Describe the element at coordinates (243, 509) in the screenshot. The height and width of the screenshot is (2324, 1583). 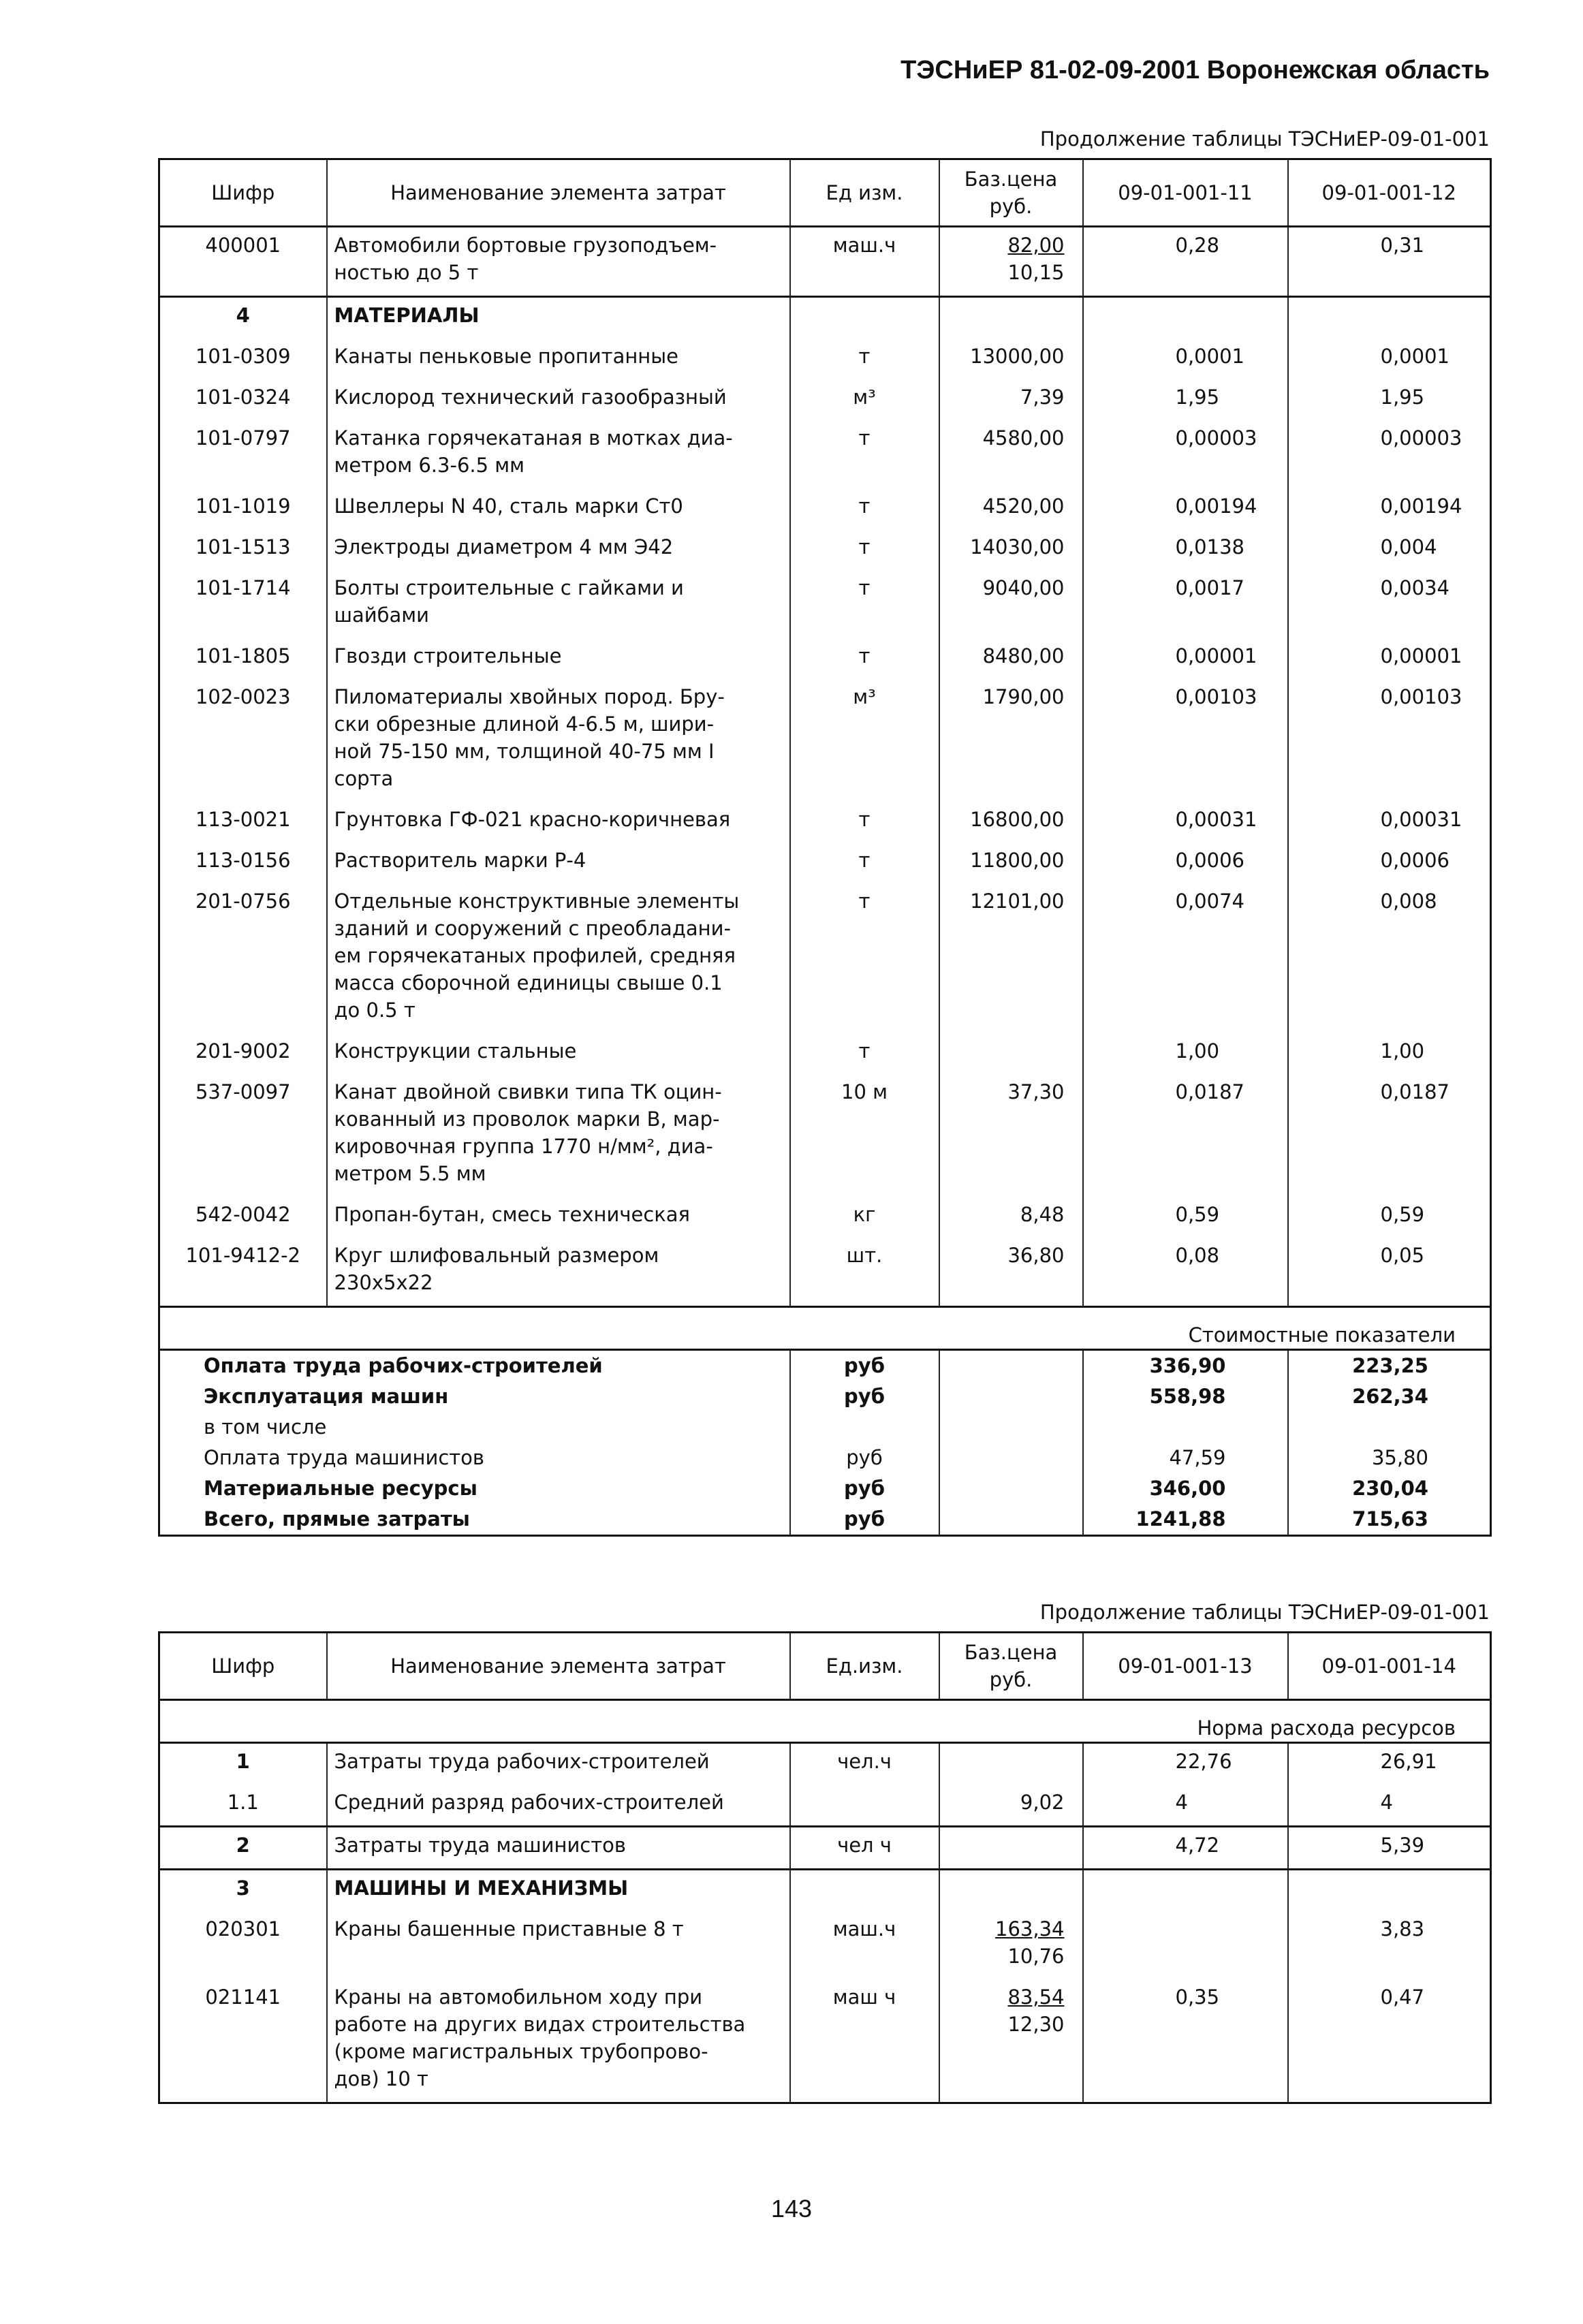
I see `resource-code: 101-1019` at that location.